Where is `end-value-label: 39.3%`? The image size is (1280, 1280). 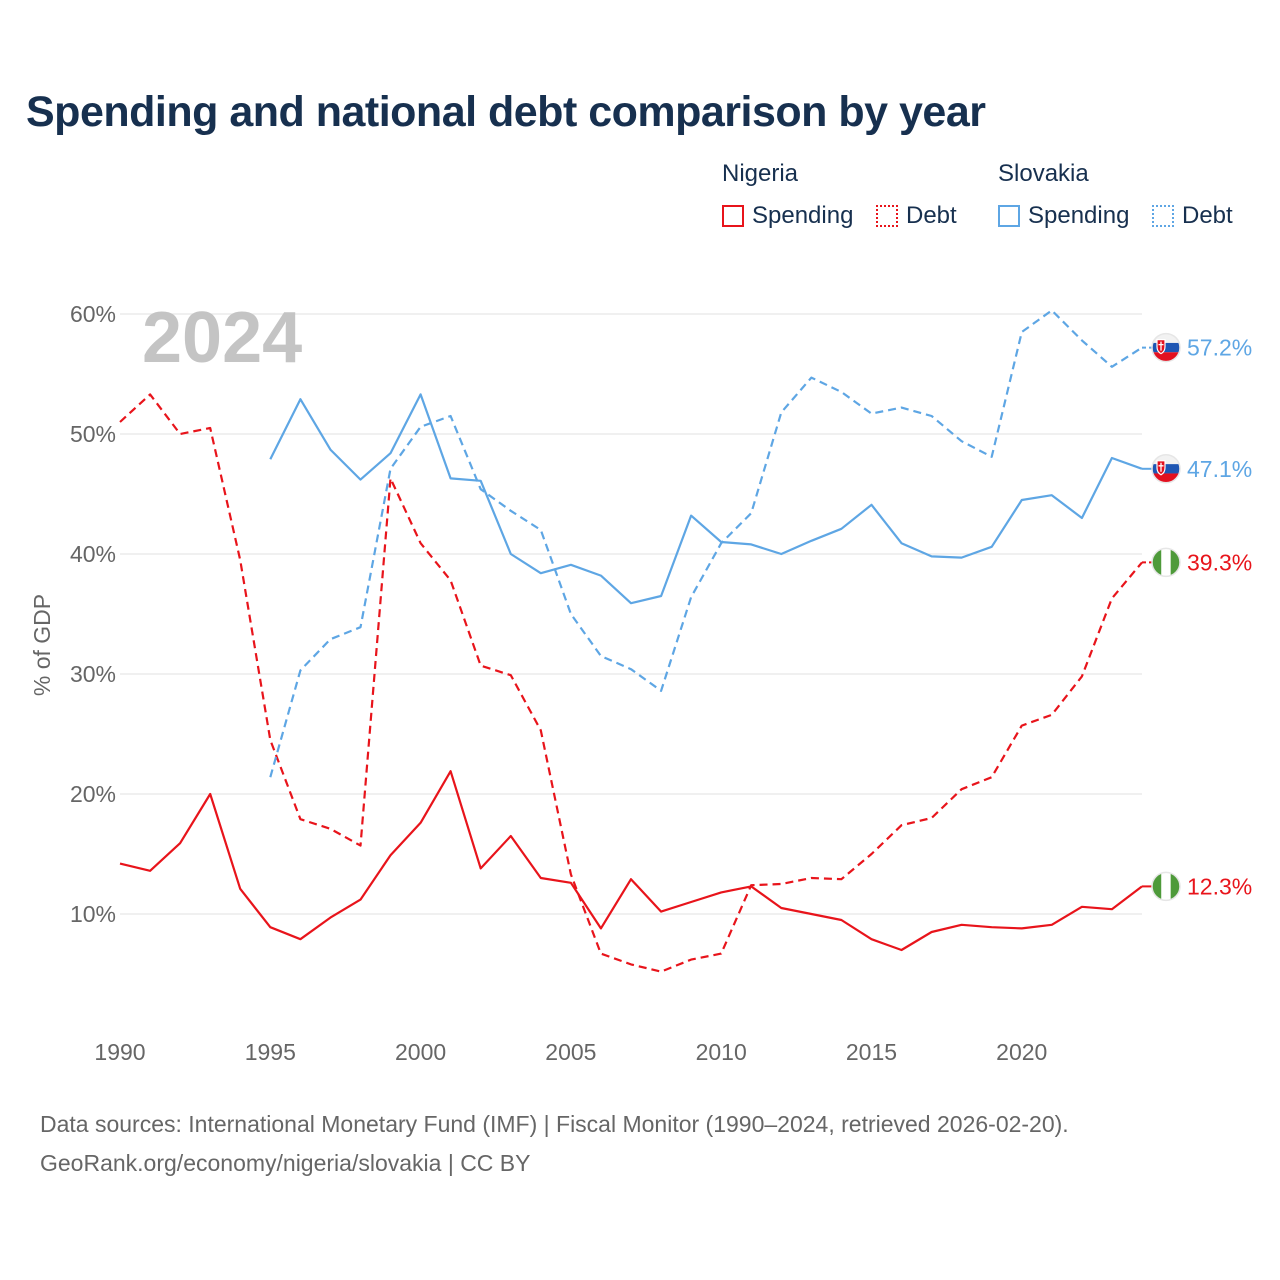
end-value-label: 39.3% is located at coordinates (1219, 562).